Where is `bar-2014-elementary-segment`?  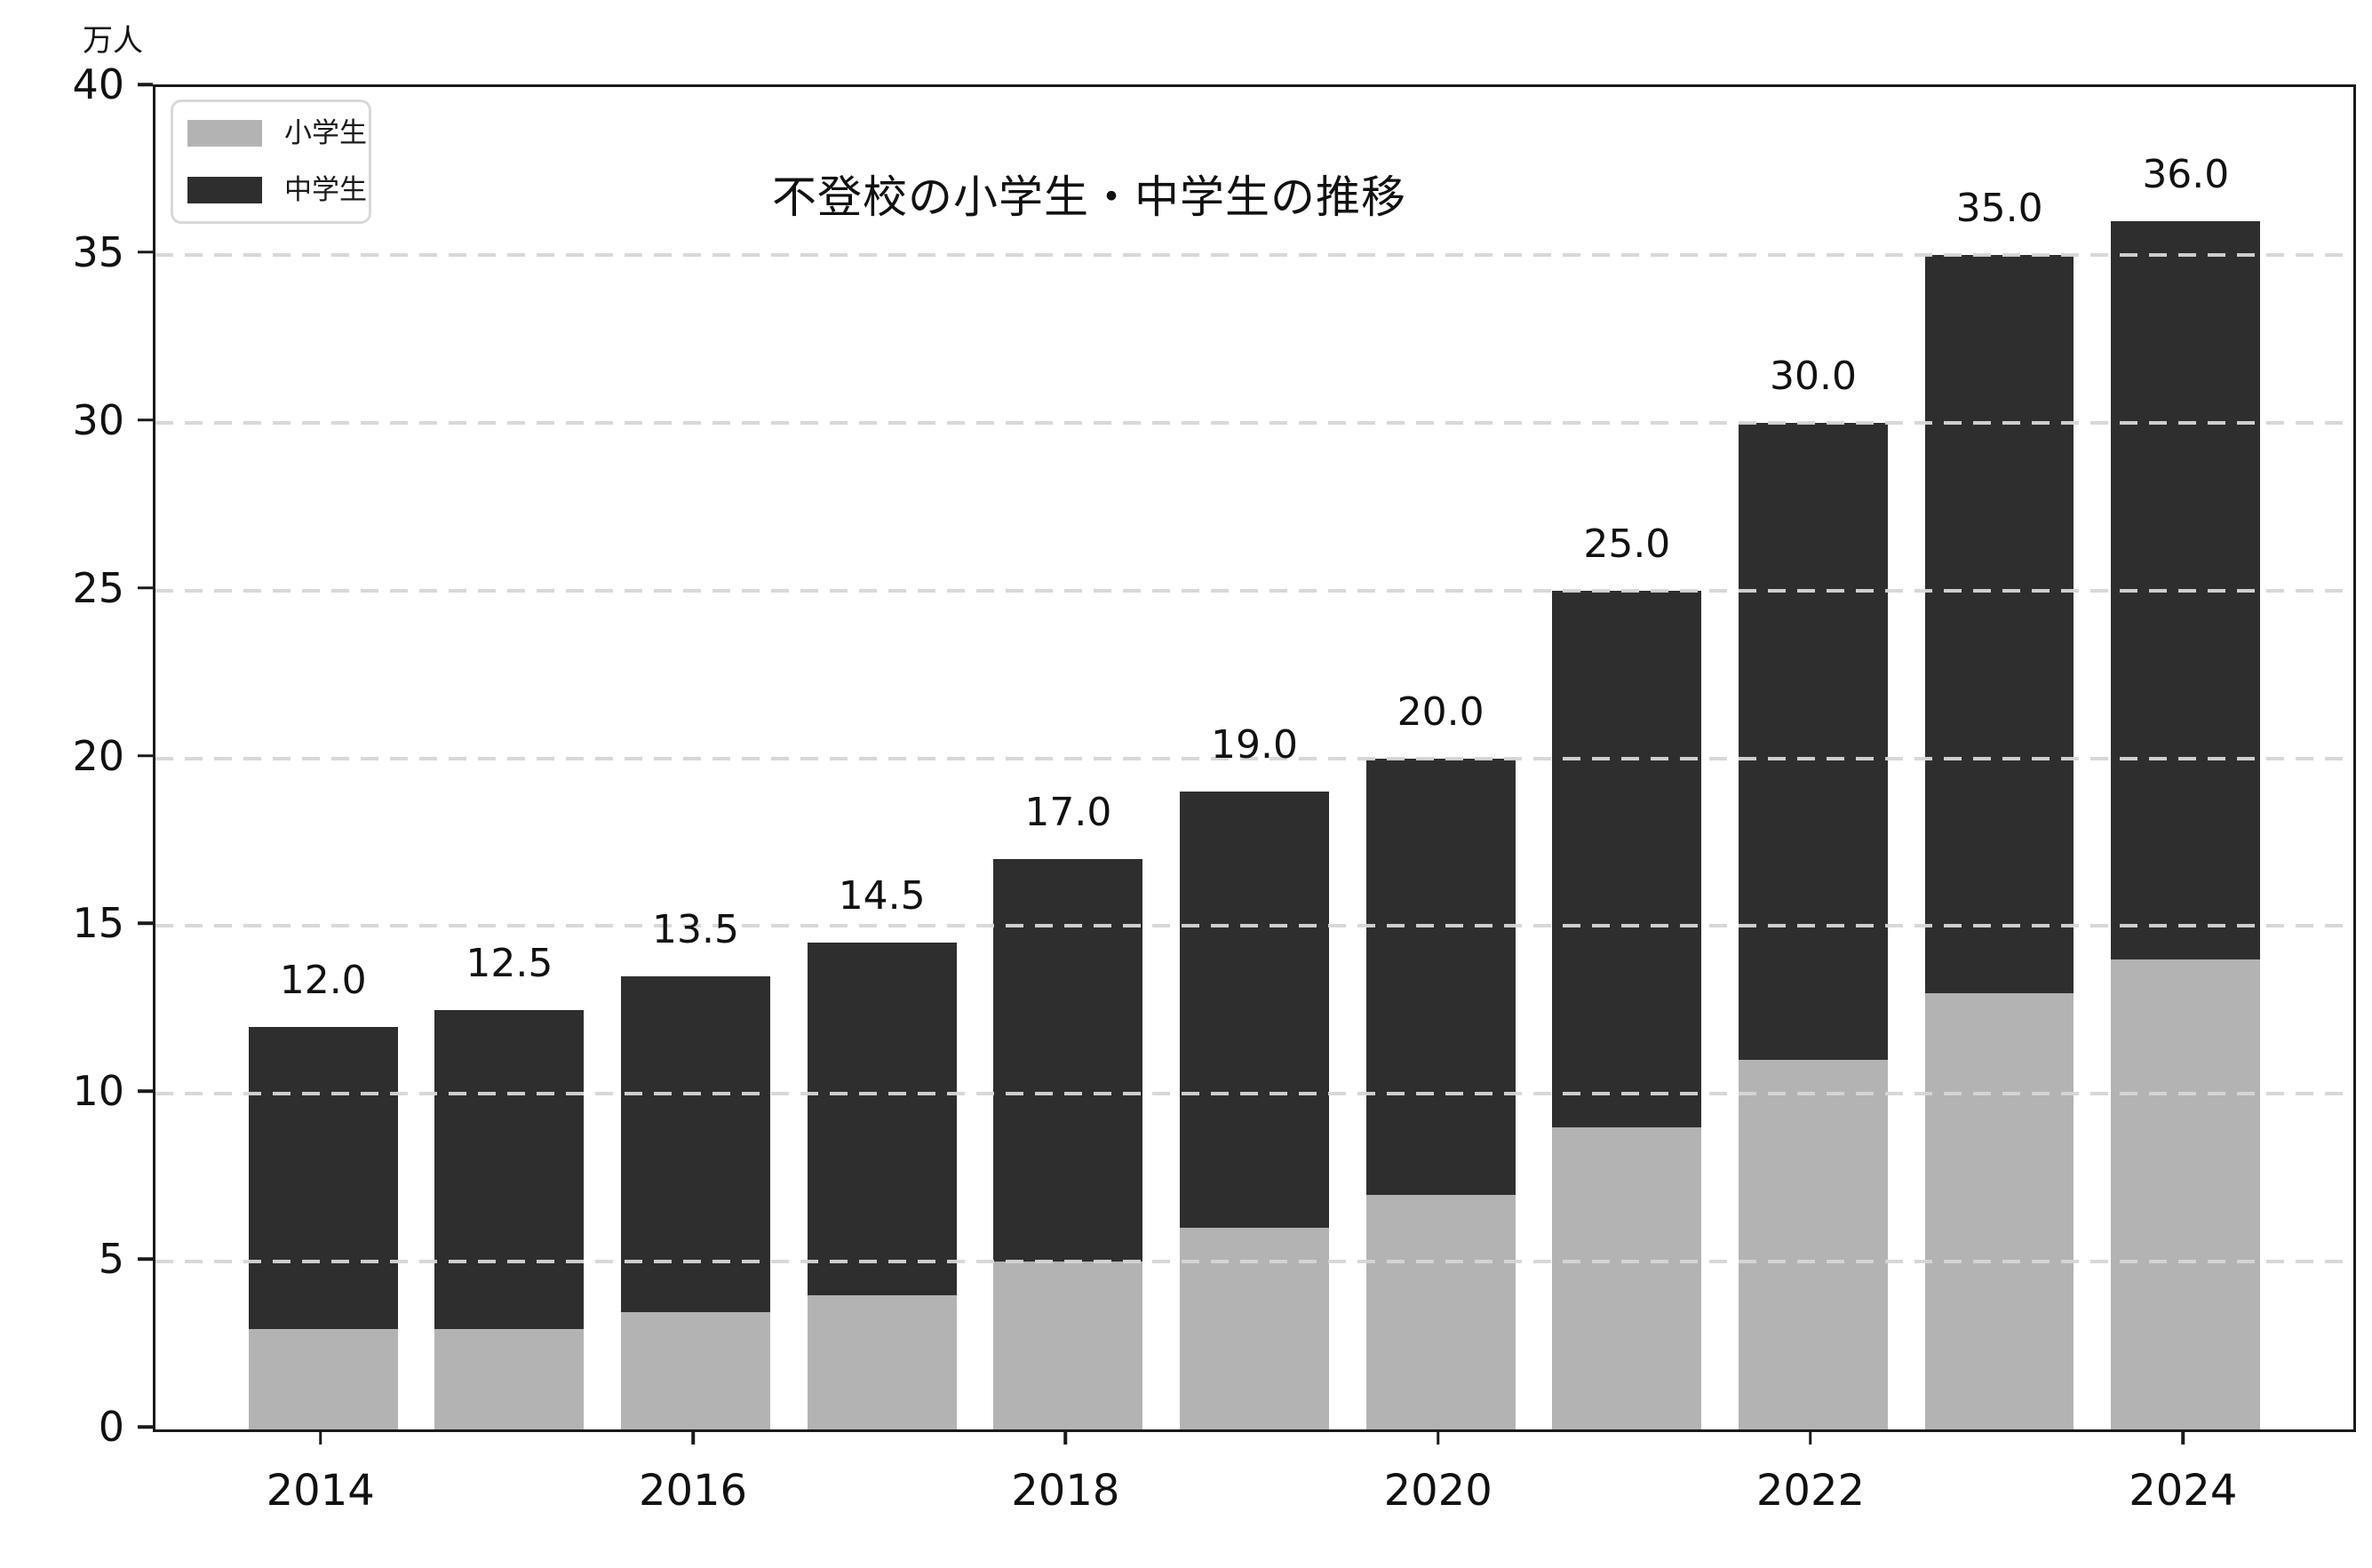
bar-2014-elementary-segment is located at coordinates (323, 1378).